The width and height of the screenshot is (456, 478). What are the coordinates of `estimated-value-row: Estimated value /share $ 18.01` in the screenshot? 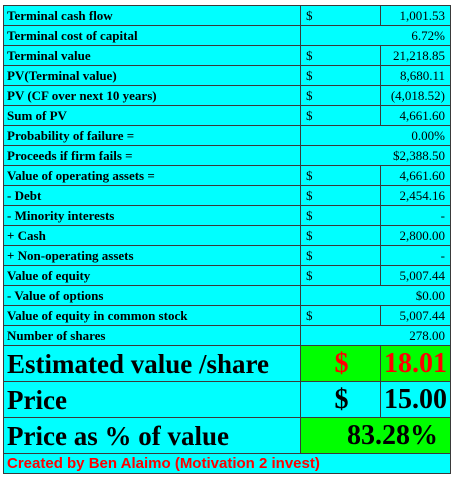 It's located at (227, 363).